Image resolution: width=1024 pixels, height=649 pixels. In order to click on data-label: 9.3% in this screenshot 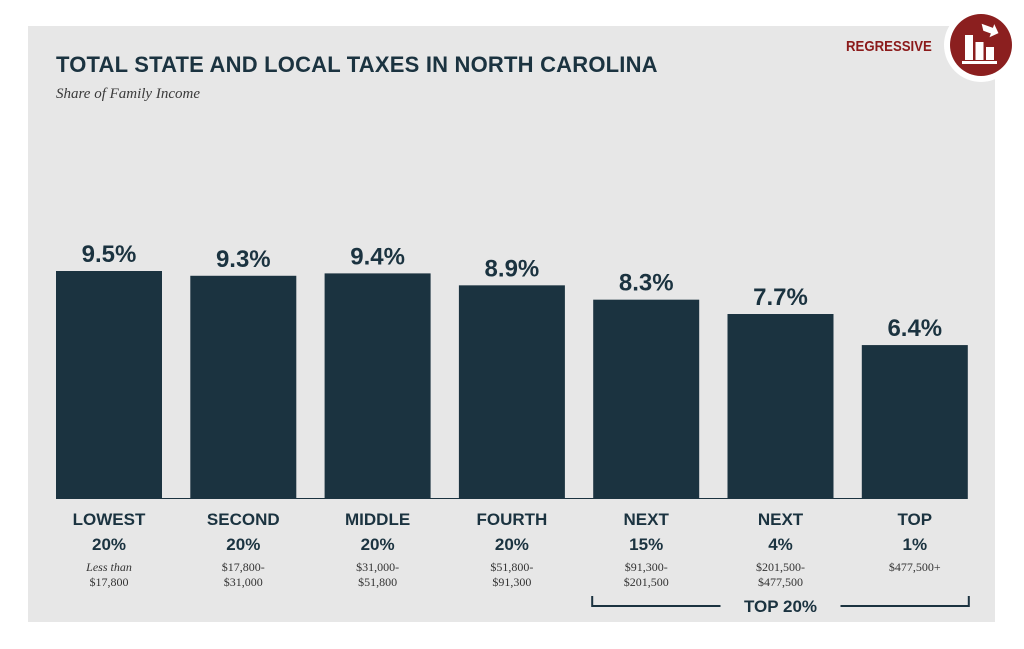, I will do `click(243, 259)`.